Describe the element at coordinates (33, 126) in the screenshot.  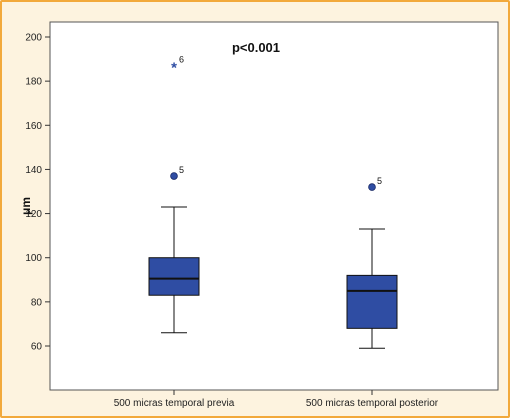
I see `y-tick-label: 160` at that location.